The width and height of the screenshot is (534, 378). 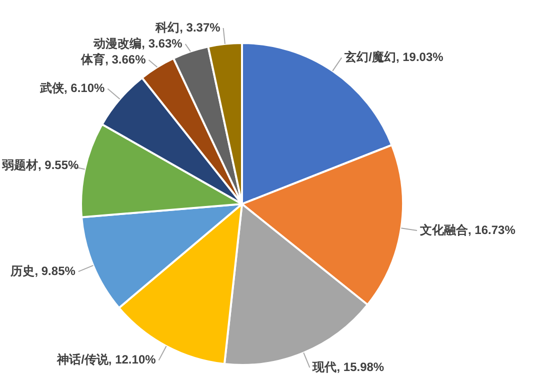 What do you see at coordinates (394, 57) in the screenshot?
I see `slice-label: 玄幻/魔幻, 19.03%` at bounding box center [394, 57].